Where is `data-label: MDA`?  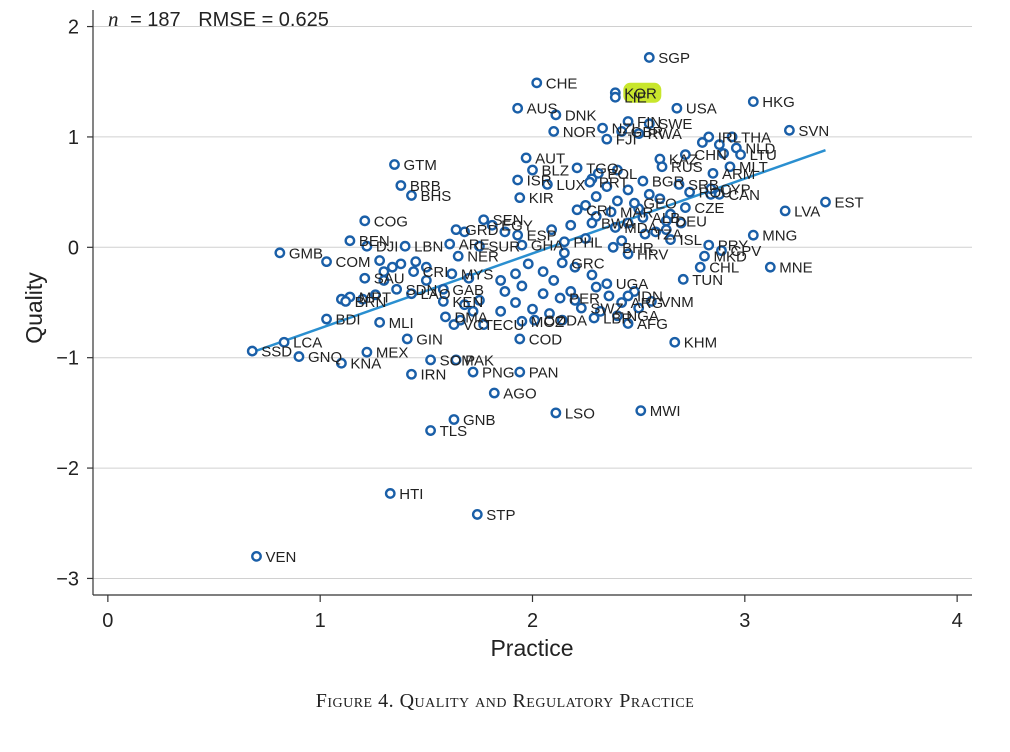 data-label: MDA is located at coordinates (640, 228).